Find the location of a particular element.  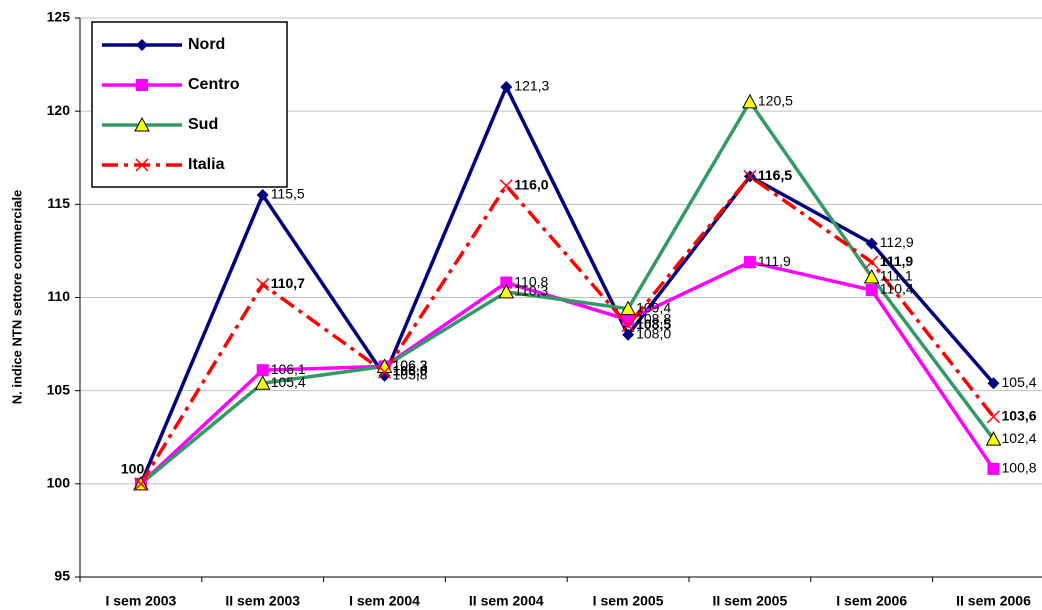

value-label: 116,5 is located at coordinates (775, 175).